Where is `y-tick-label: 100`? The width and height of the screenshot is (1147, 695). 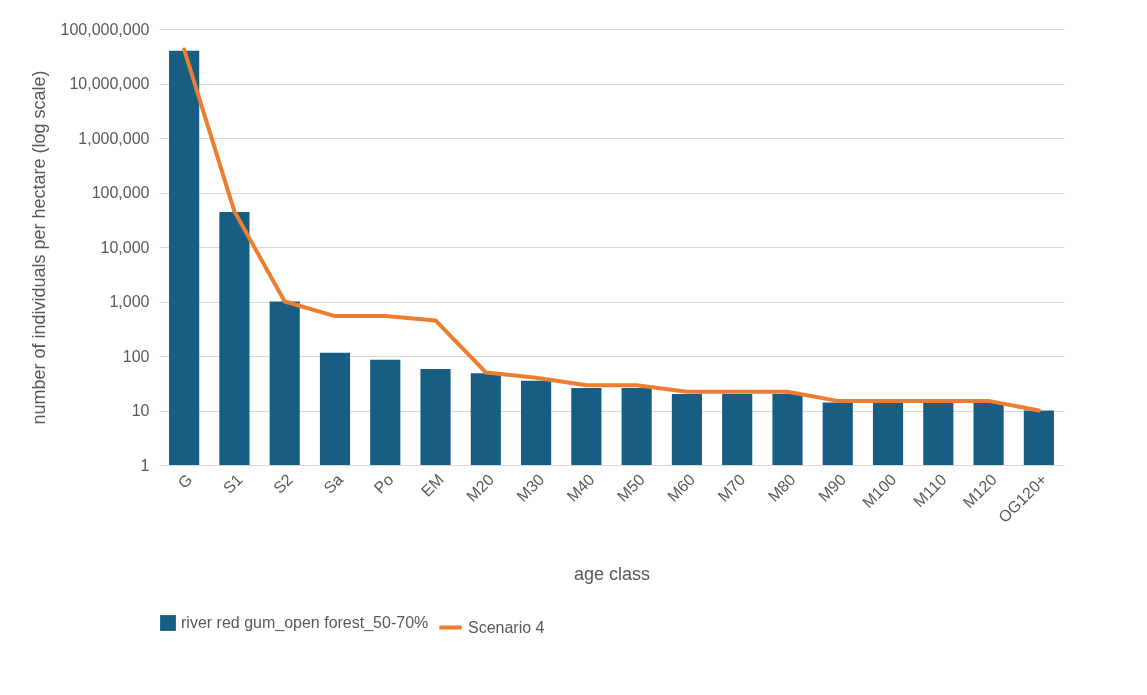
y-tick-label: 100 is located at coordinates (136, 356).